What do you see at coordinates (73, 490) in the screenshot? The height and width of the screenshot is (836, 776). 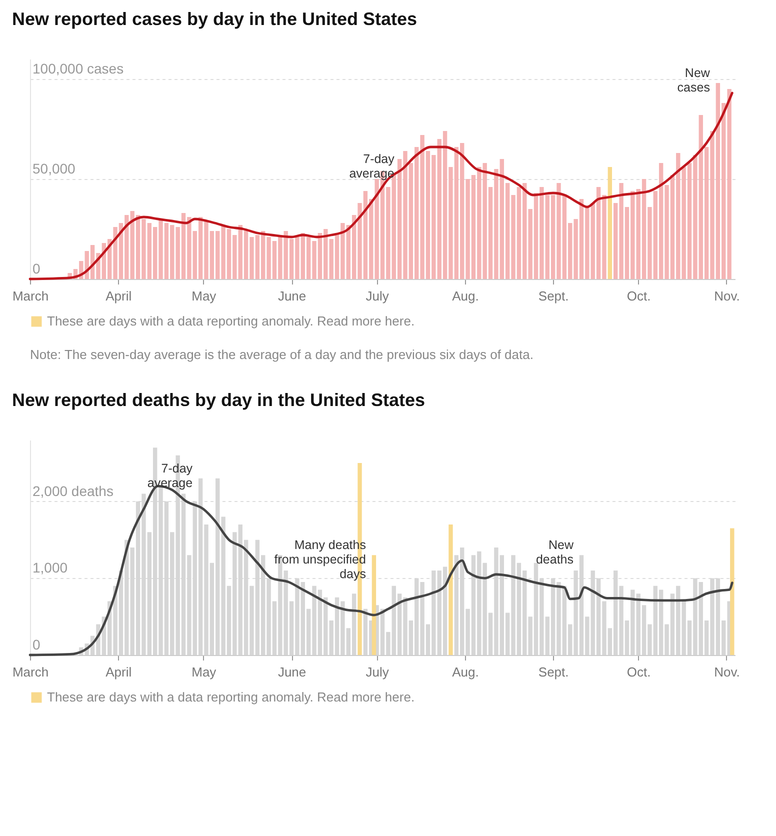 I see `y-tick-label: 2,000 deaths` at bounding box center [73, 490].